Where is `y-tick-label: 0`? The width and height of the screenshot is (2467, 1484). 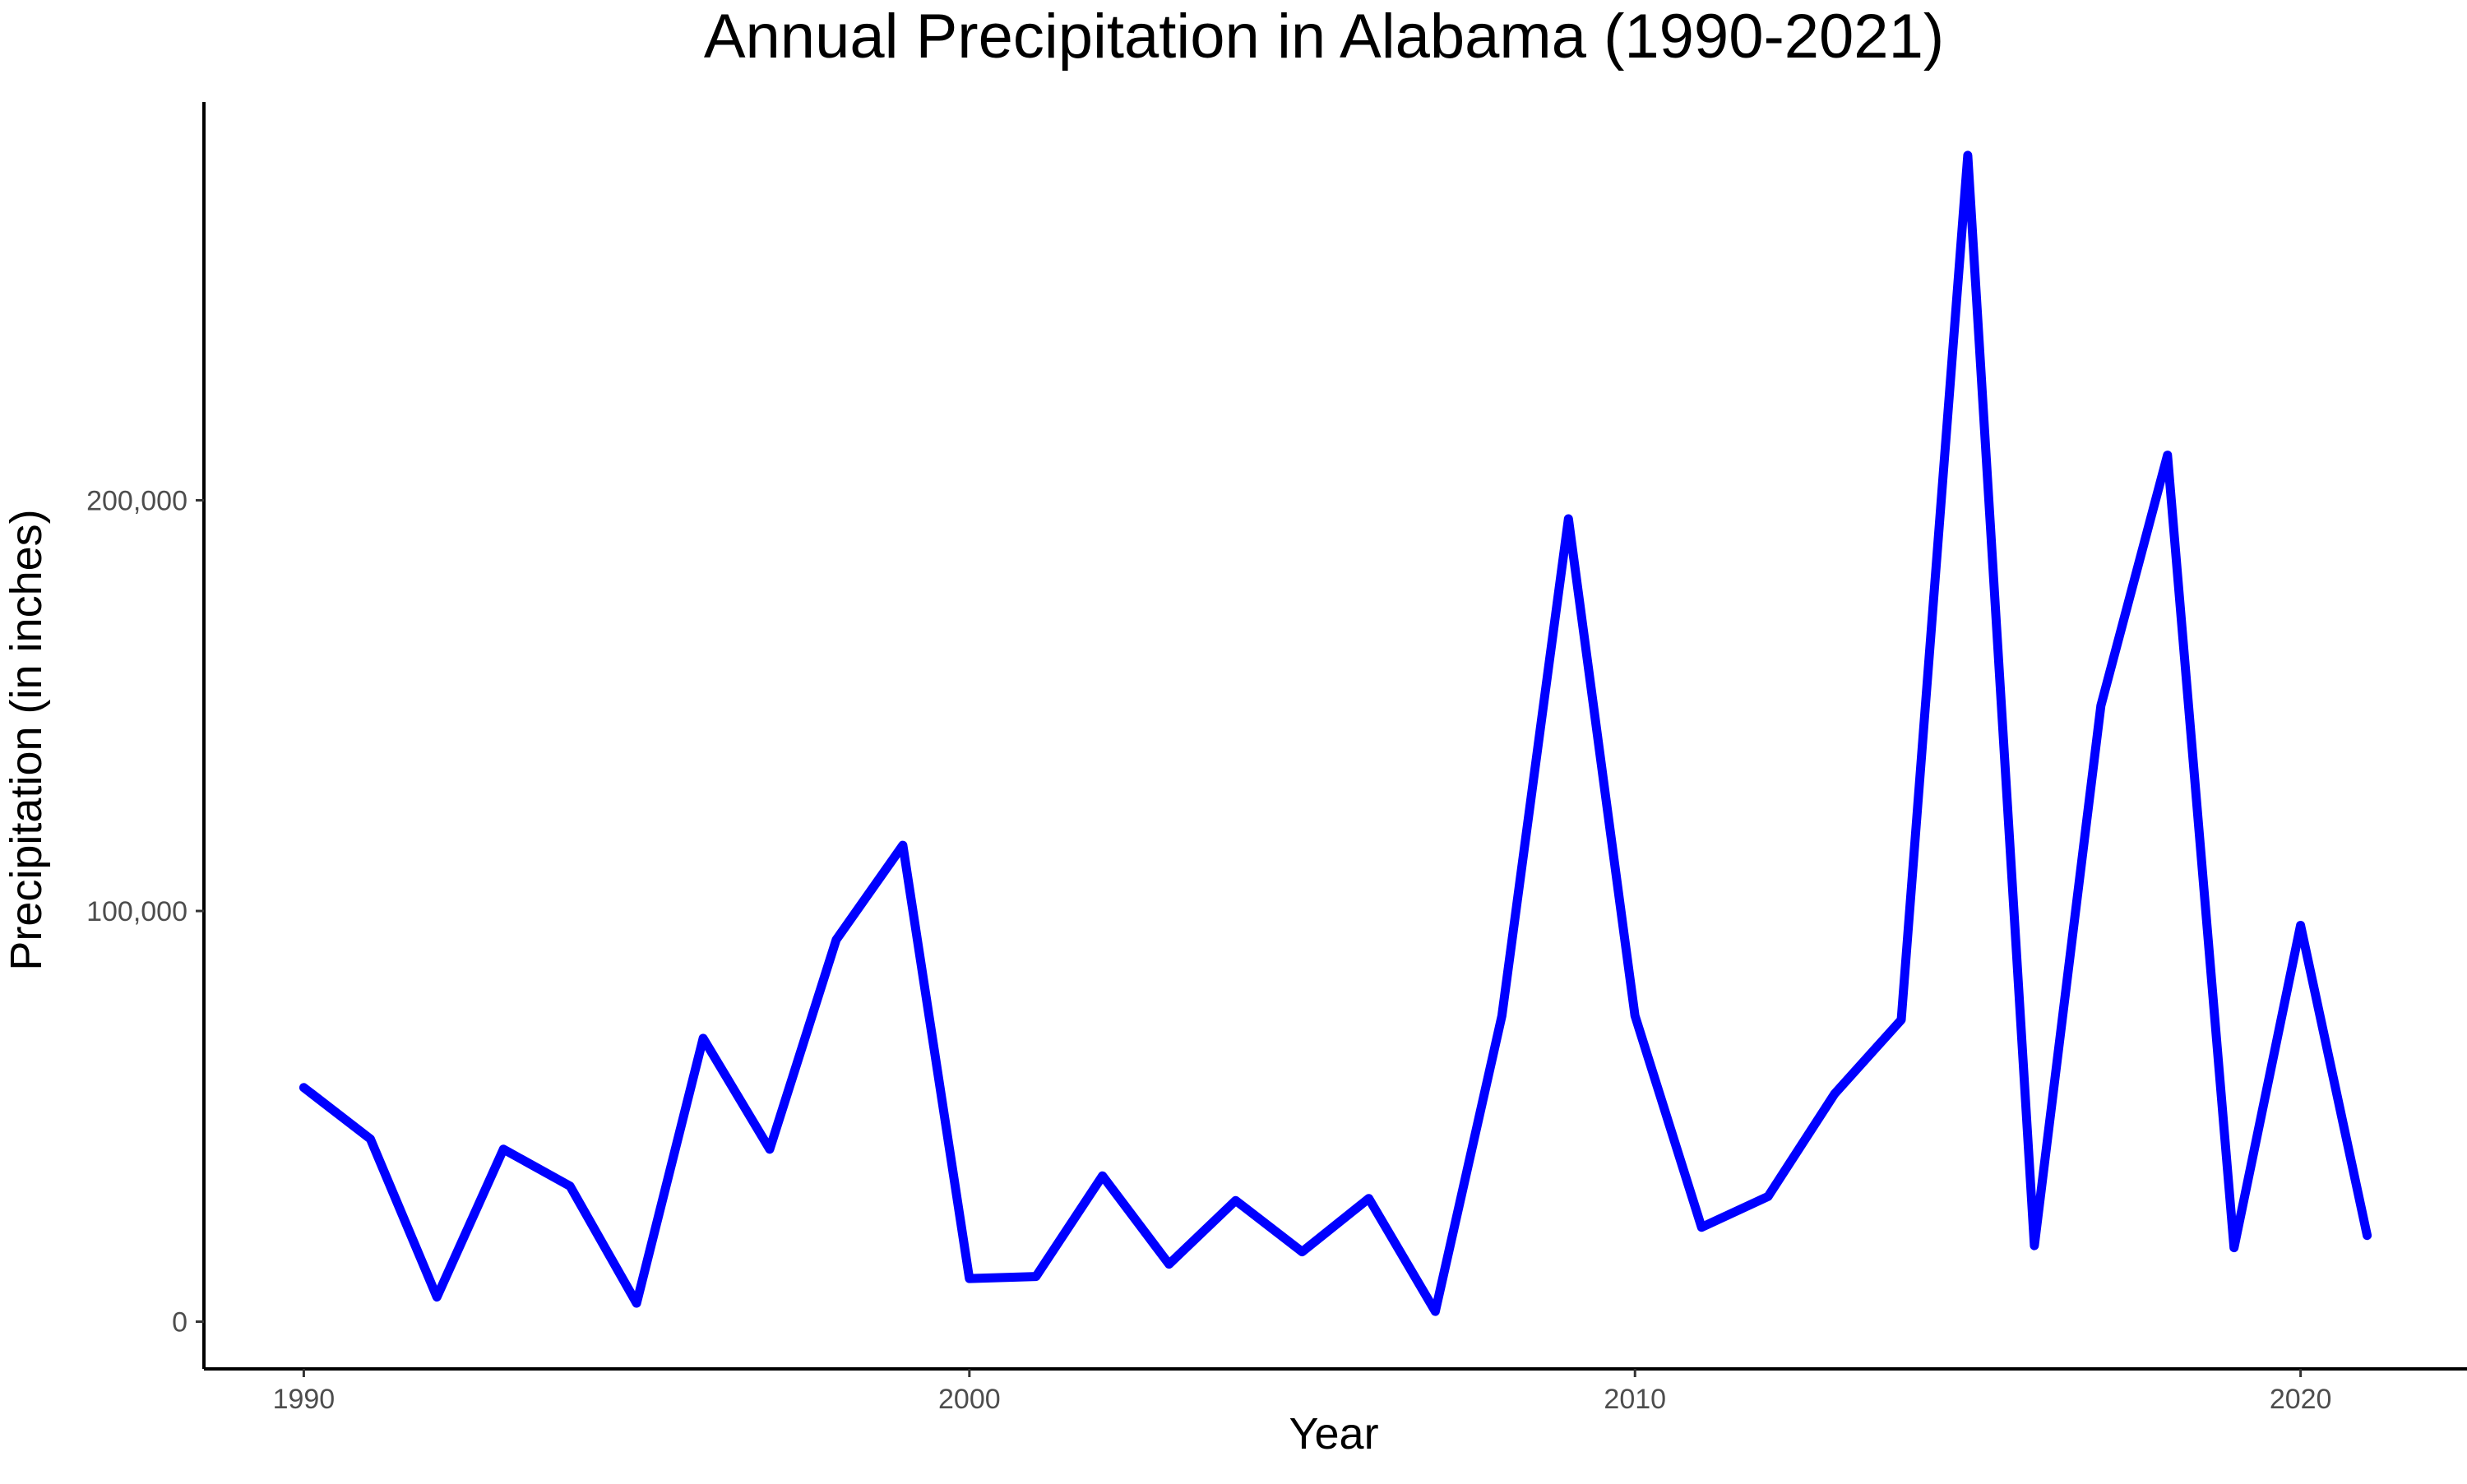
y-tick-label: 0 is located at coordinates (179, 1322).